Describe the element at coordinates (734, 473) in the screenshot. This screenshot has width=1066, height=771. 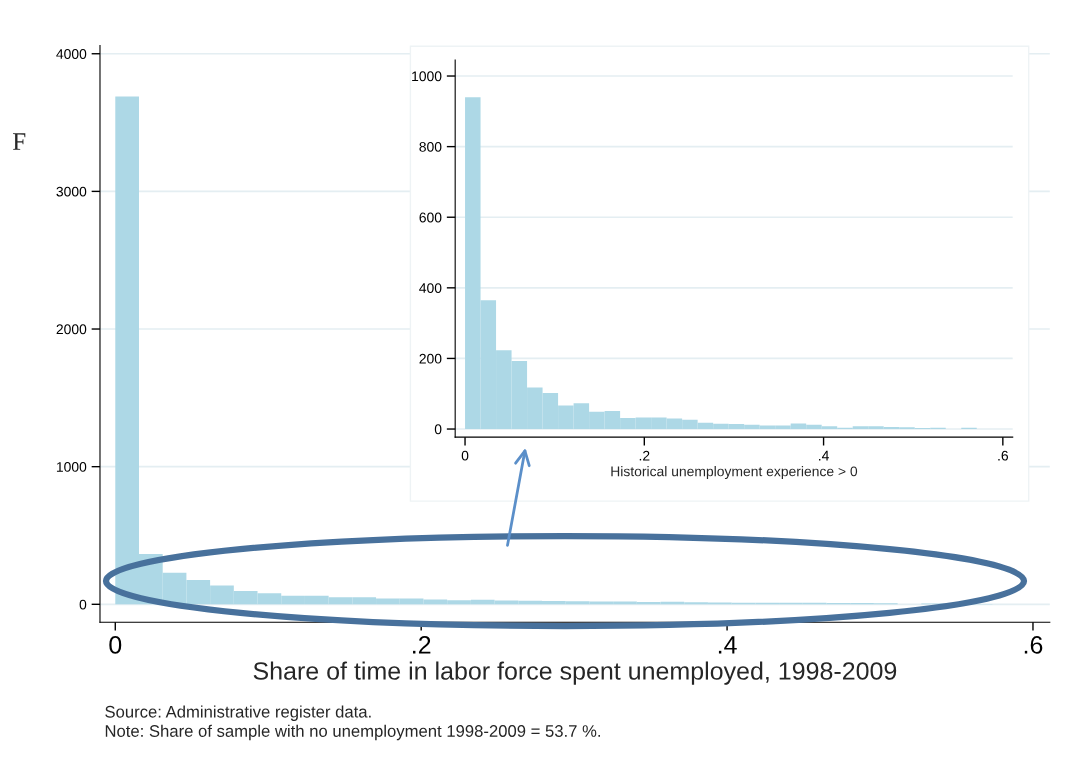
I see `x-axis-title: Historical unemployment experience > 0` at that location.